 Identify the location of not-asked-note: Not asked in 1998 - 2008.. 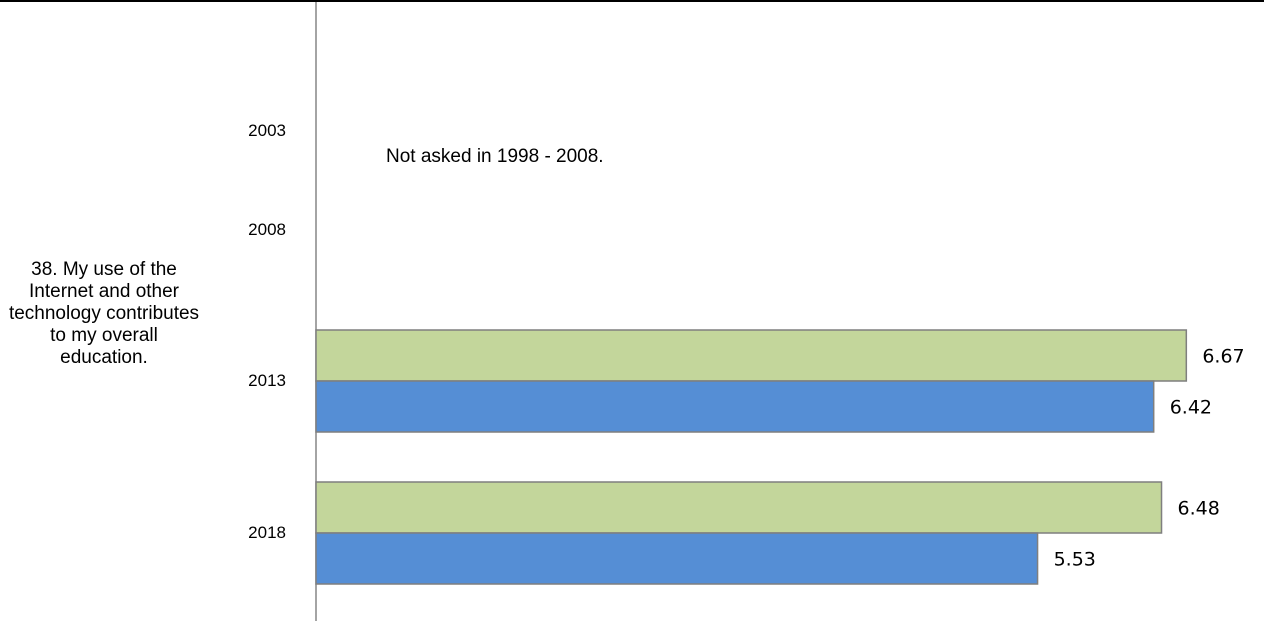
(495, 156).